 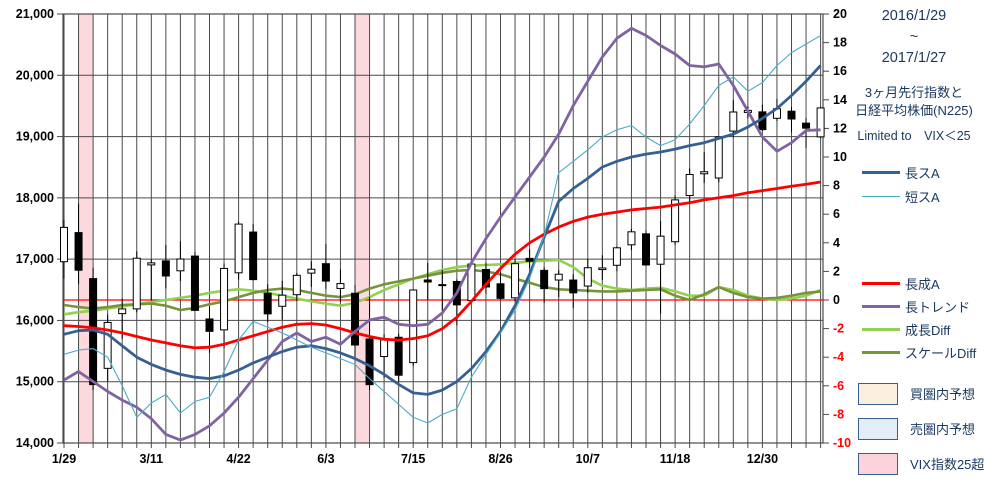 I want to click on legend-item-label: VIX指数25超, so click(x=947, y=464).